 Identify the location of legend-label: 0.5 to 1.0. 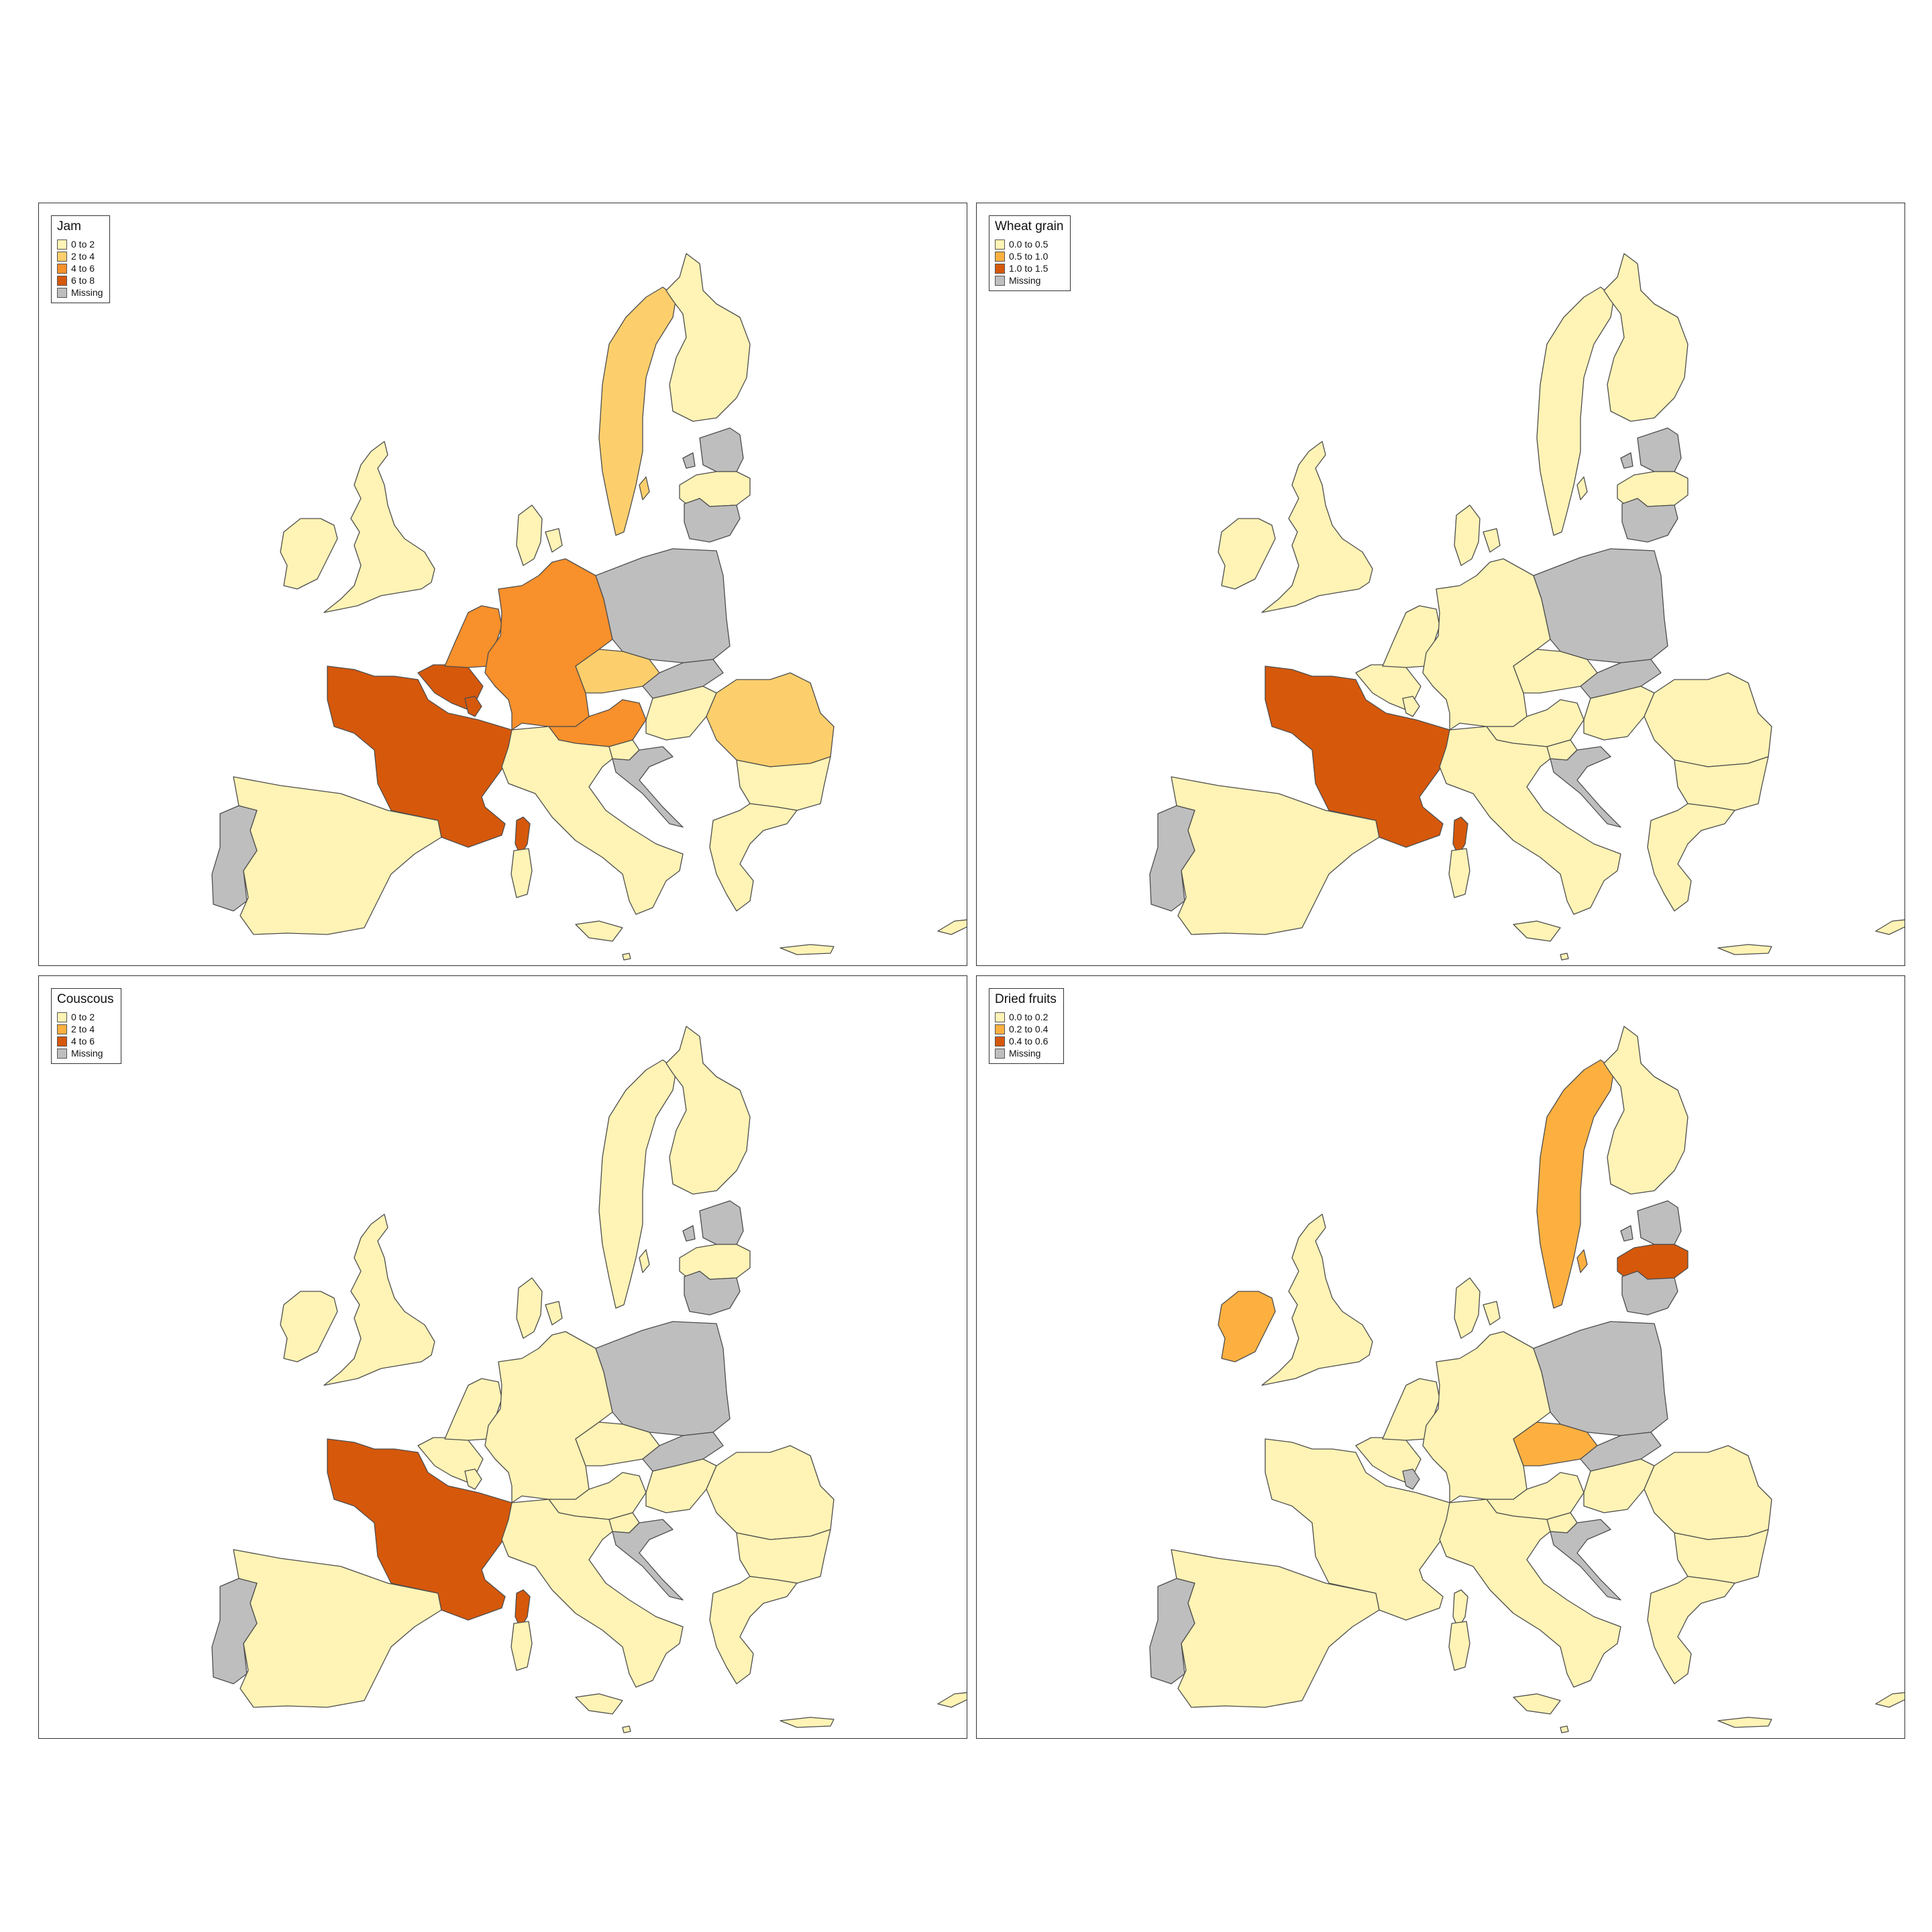
(1029, 256).